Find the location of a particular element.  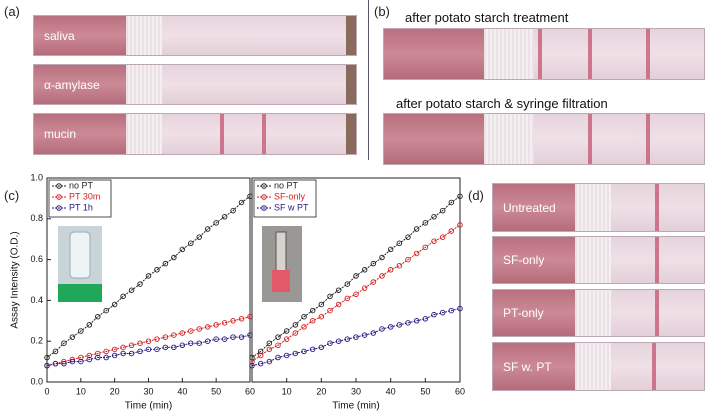

x-tick-label: 20 is located at coordinates (321, 391).